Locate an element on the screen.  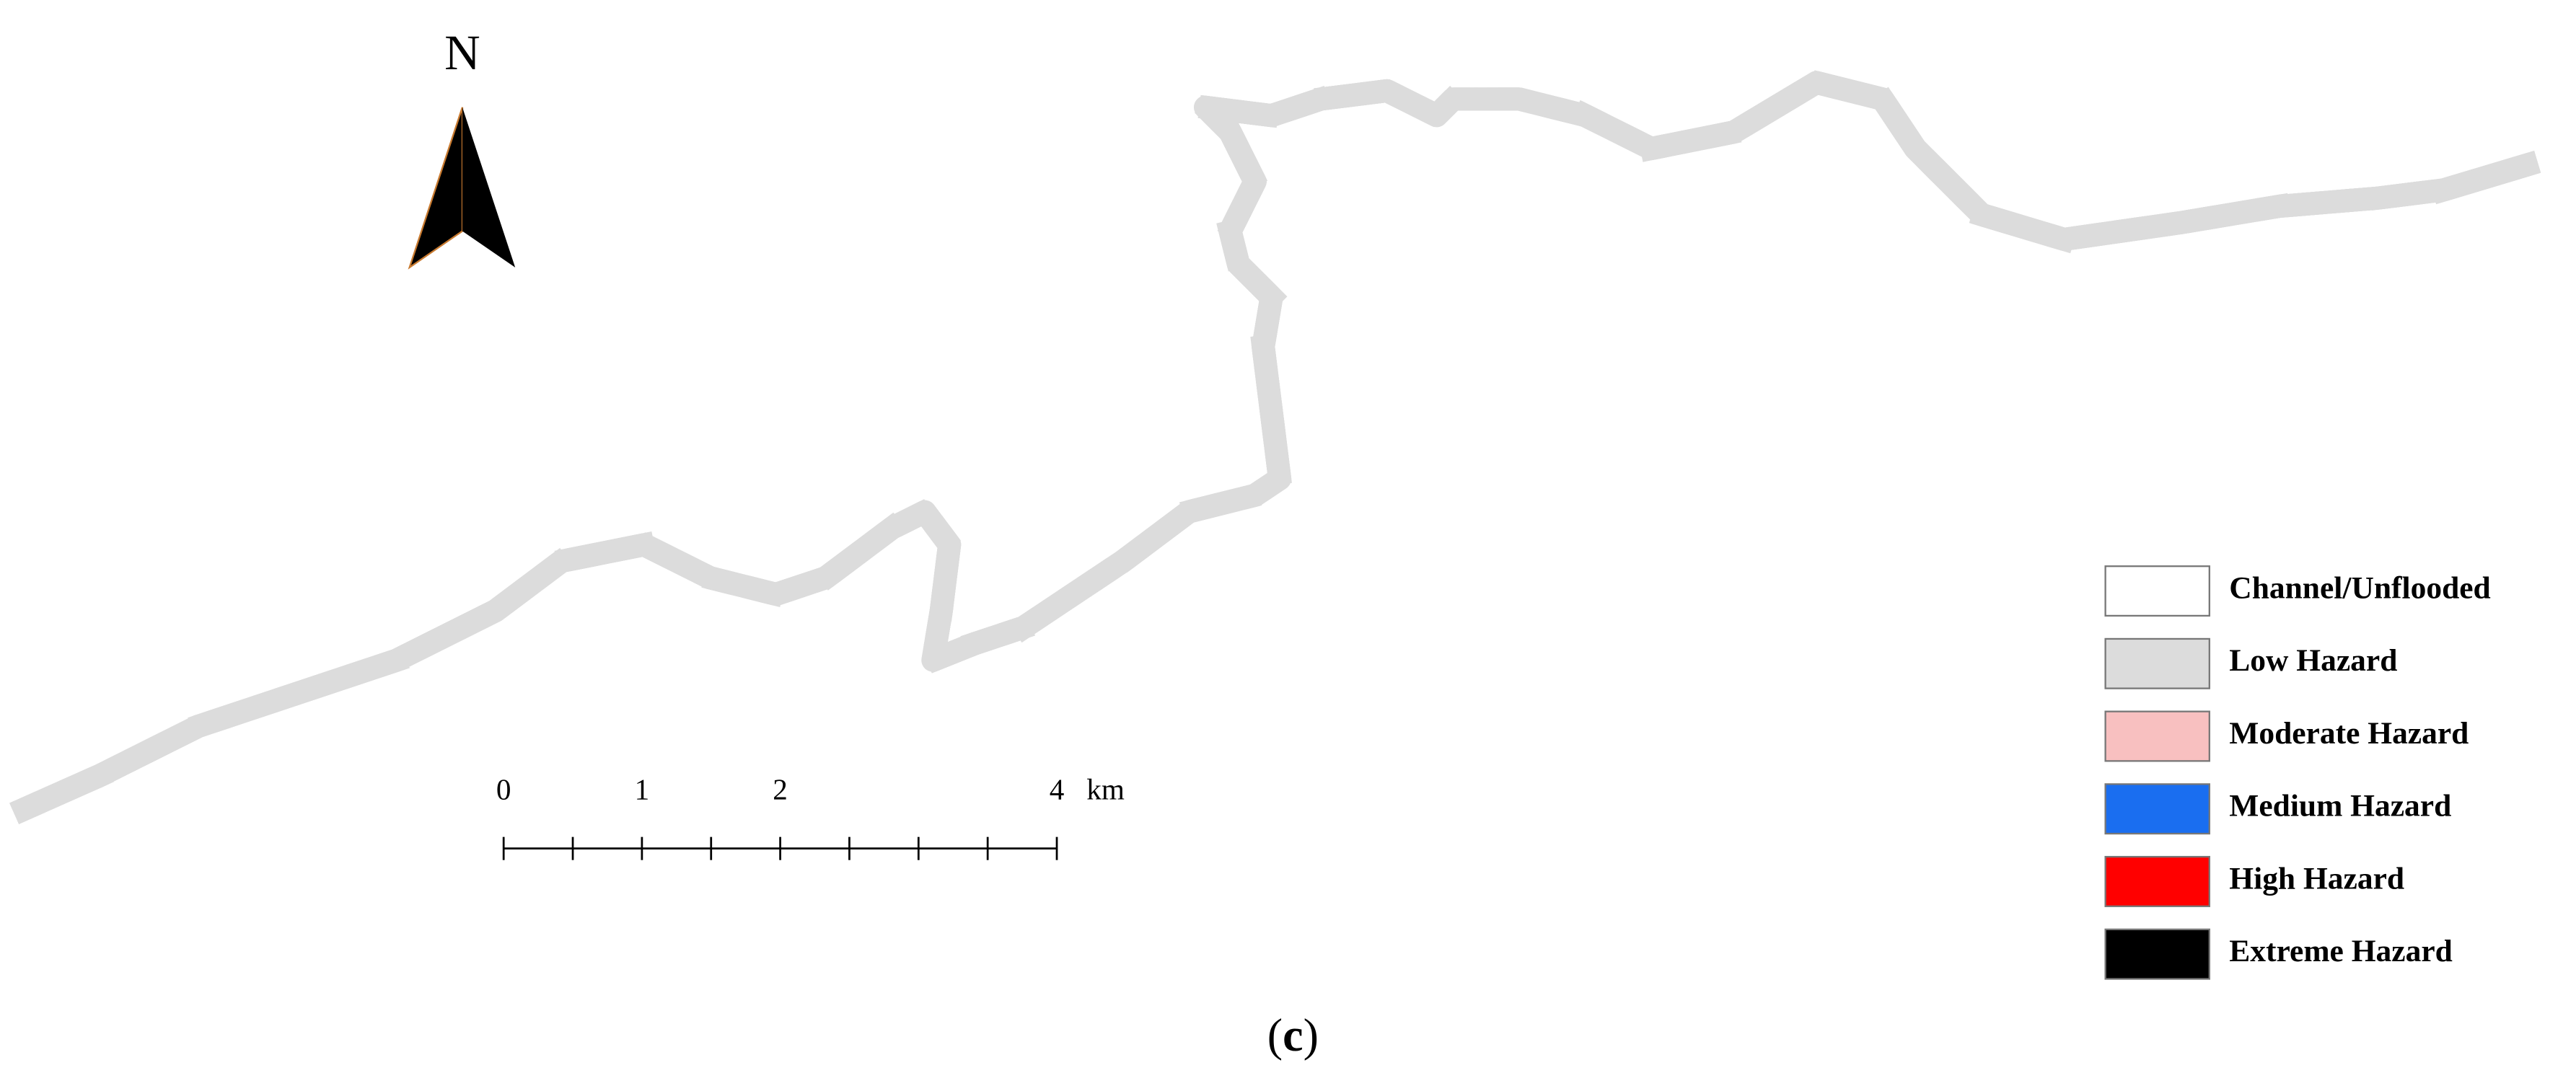
caption-part: ) is located at coordinates (1311, 1035).